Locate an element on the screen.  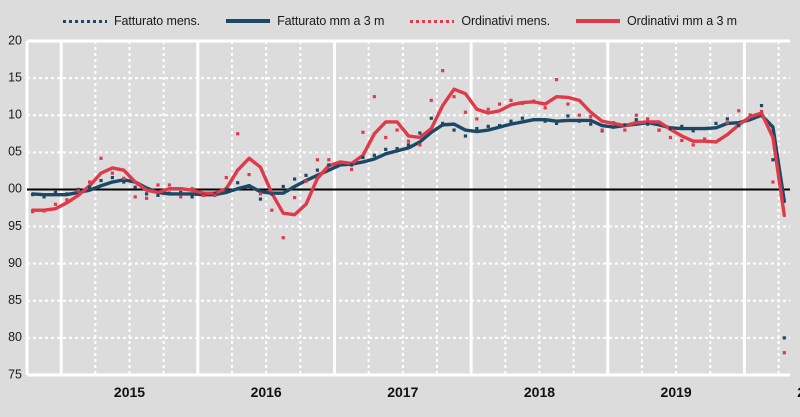
legend-item-ordinativi-mm3m: Ordinativi mm a 3 m is located at coordinates (656, 21).